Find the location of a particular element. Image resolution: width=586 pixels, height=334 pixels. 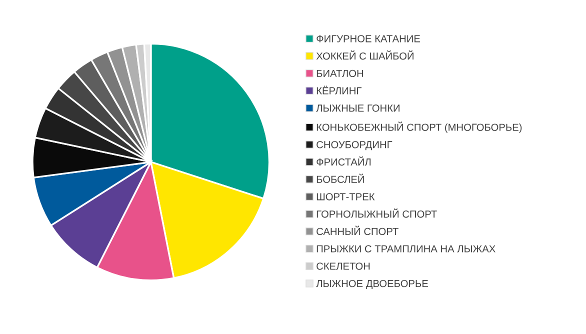

legend-label: КОНЬКОБЕЖНЫЙ СПОРТ (МНОГОБОРЬЕ) is located at coordinates (419, 127).